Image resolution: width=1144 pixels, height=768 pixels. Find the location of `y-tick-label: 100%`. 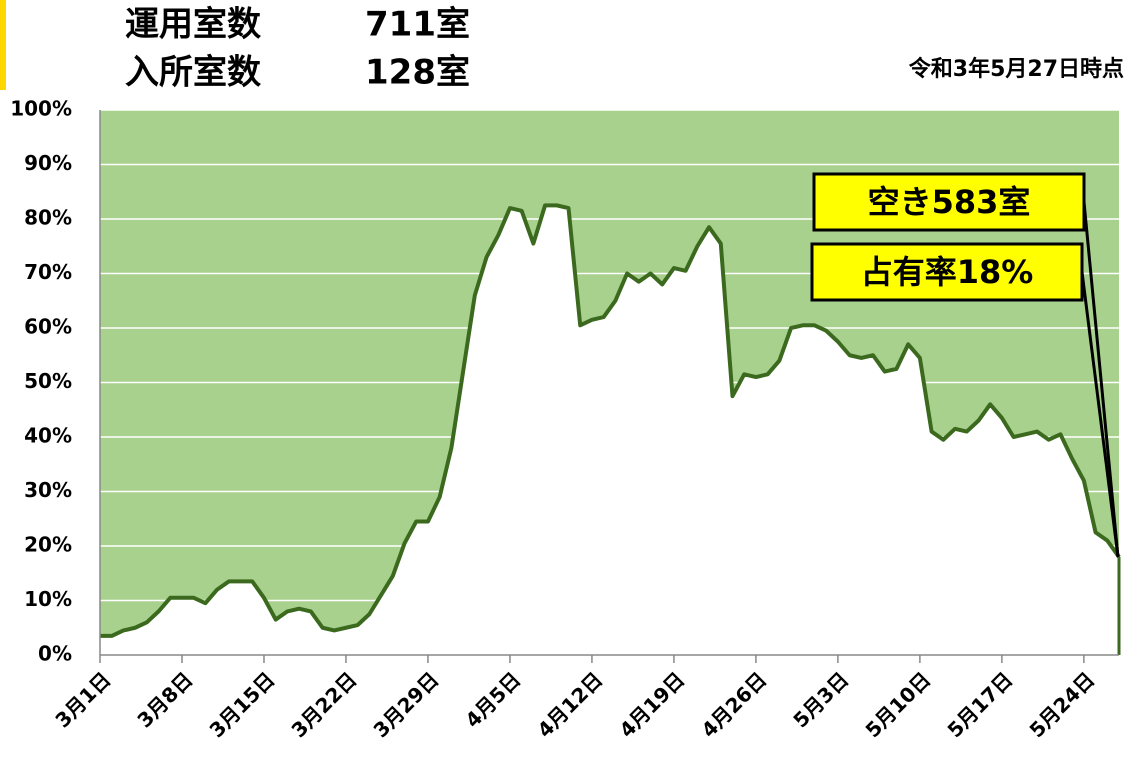

y-tick-label: 100% is located at coordinates (41, 109).